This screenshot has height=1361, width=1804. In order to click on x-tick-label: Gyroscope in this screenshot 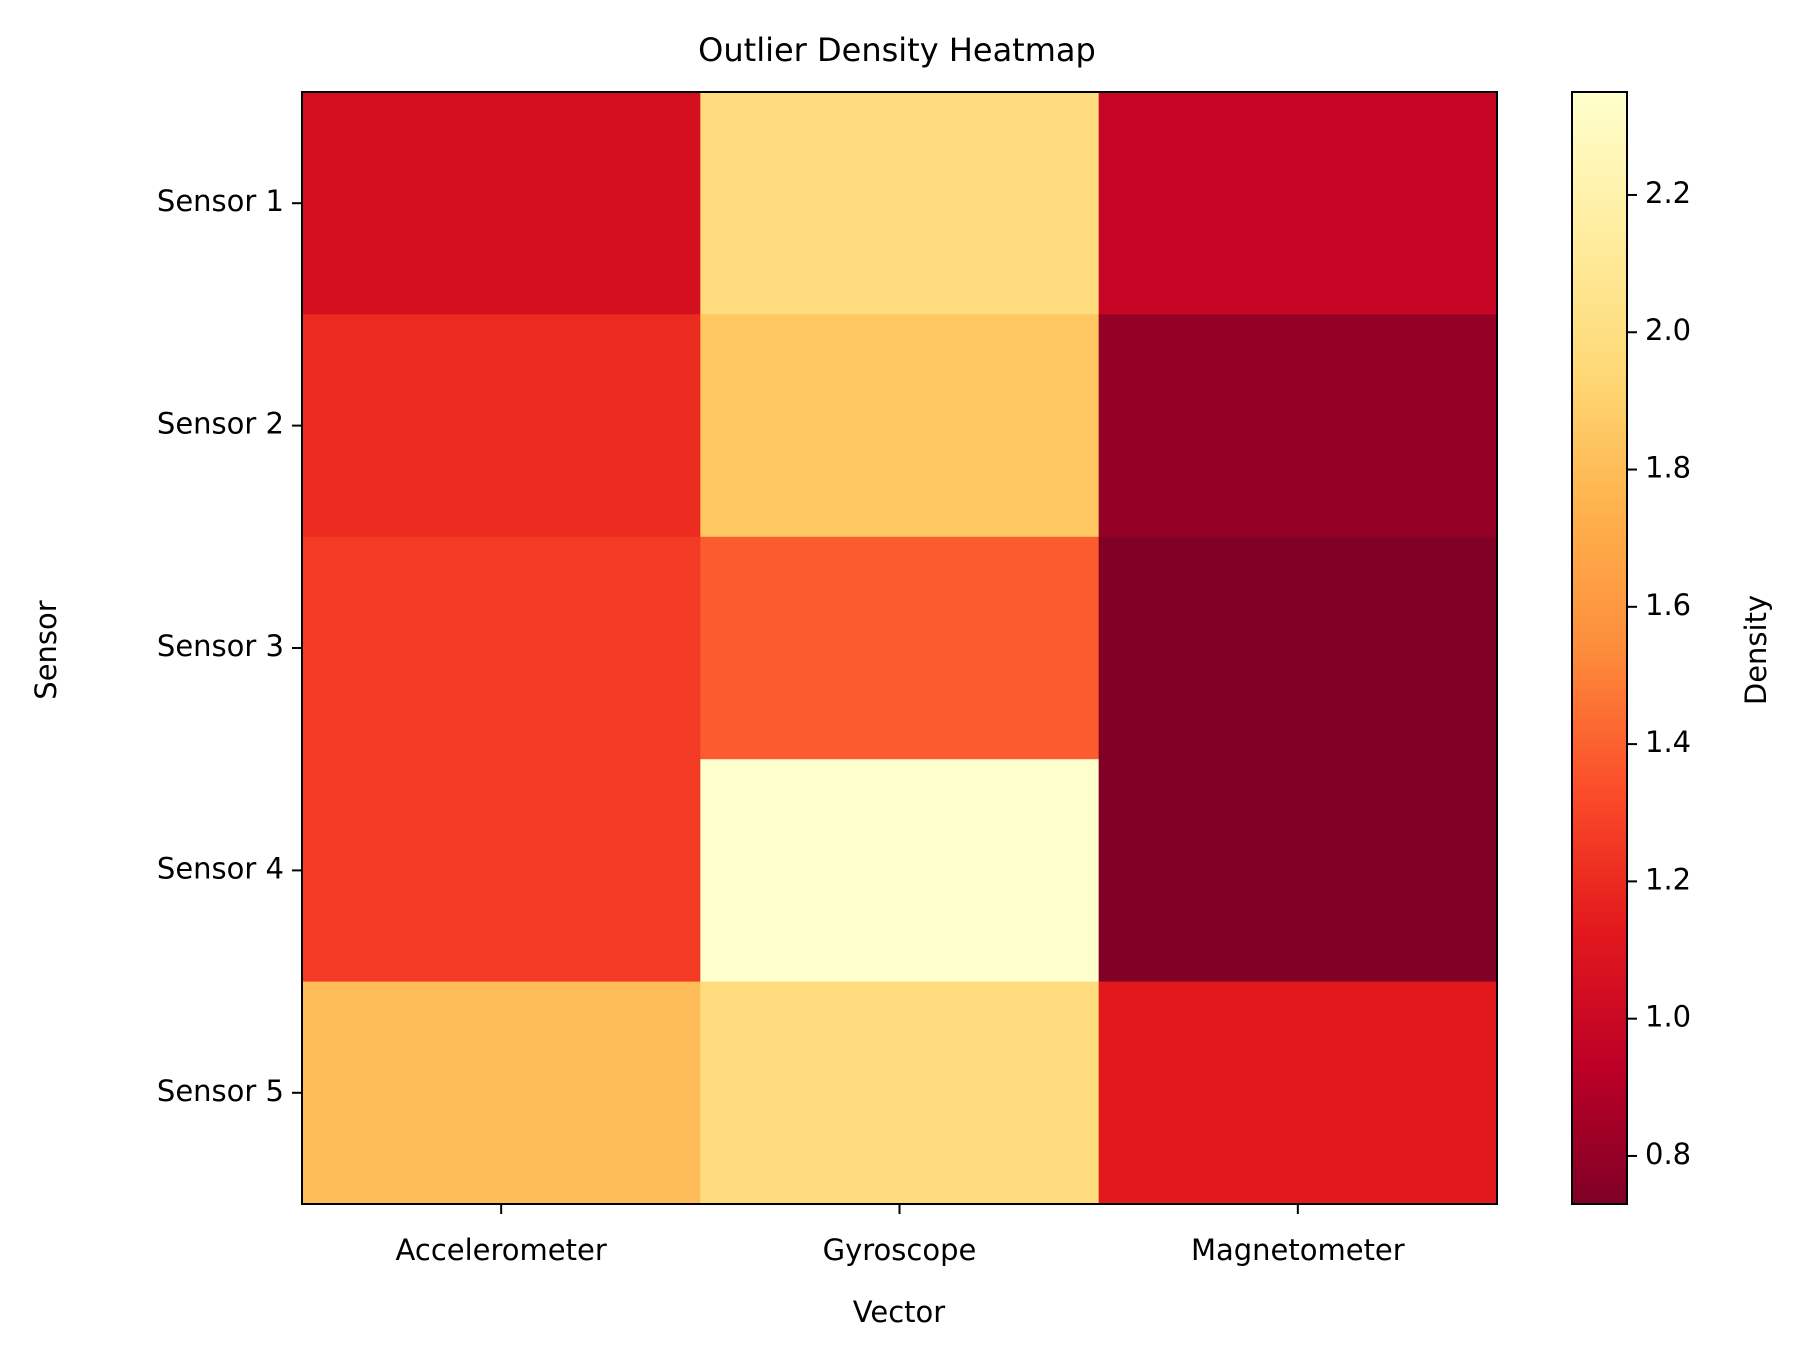, I will do `click(900, 1250)`.